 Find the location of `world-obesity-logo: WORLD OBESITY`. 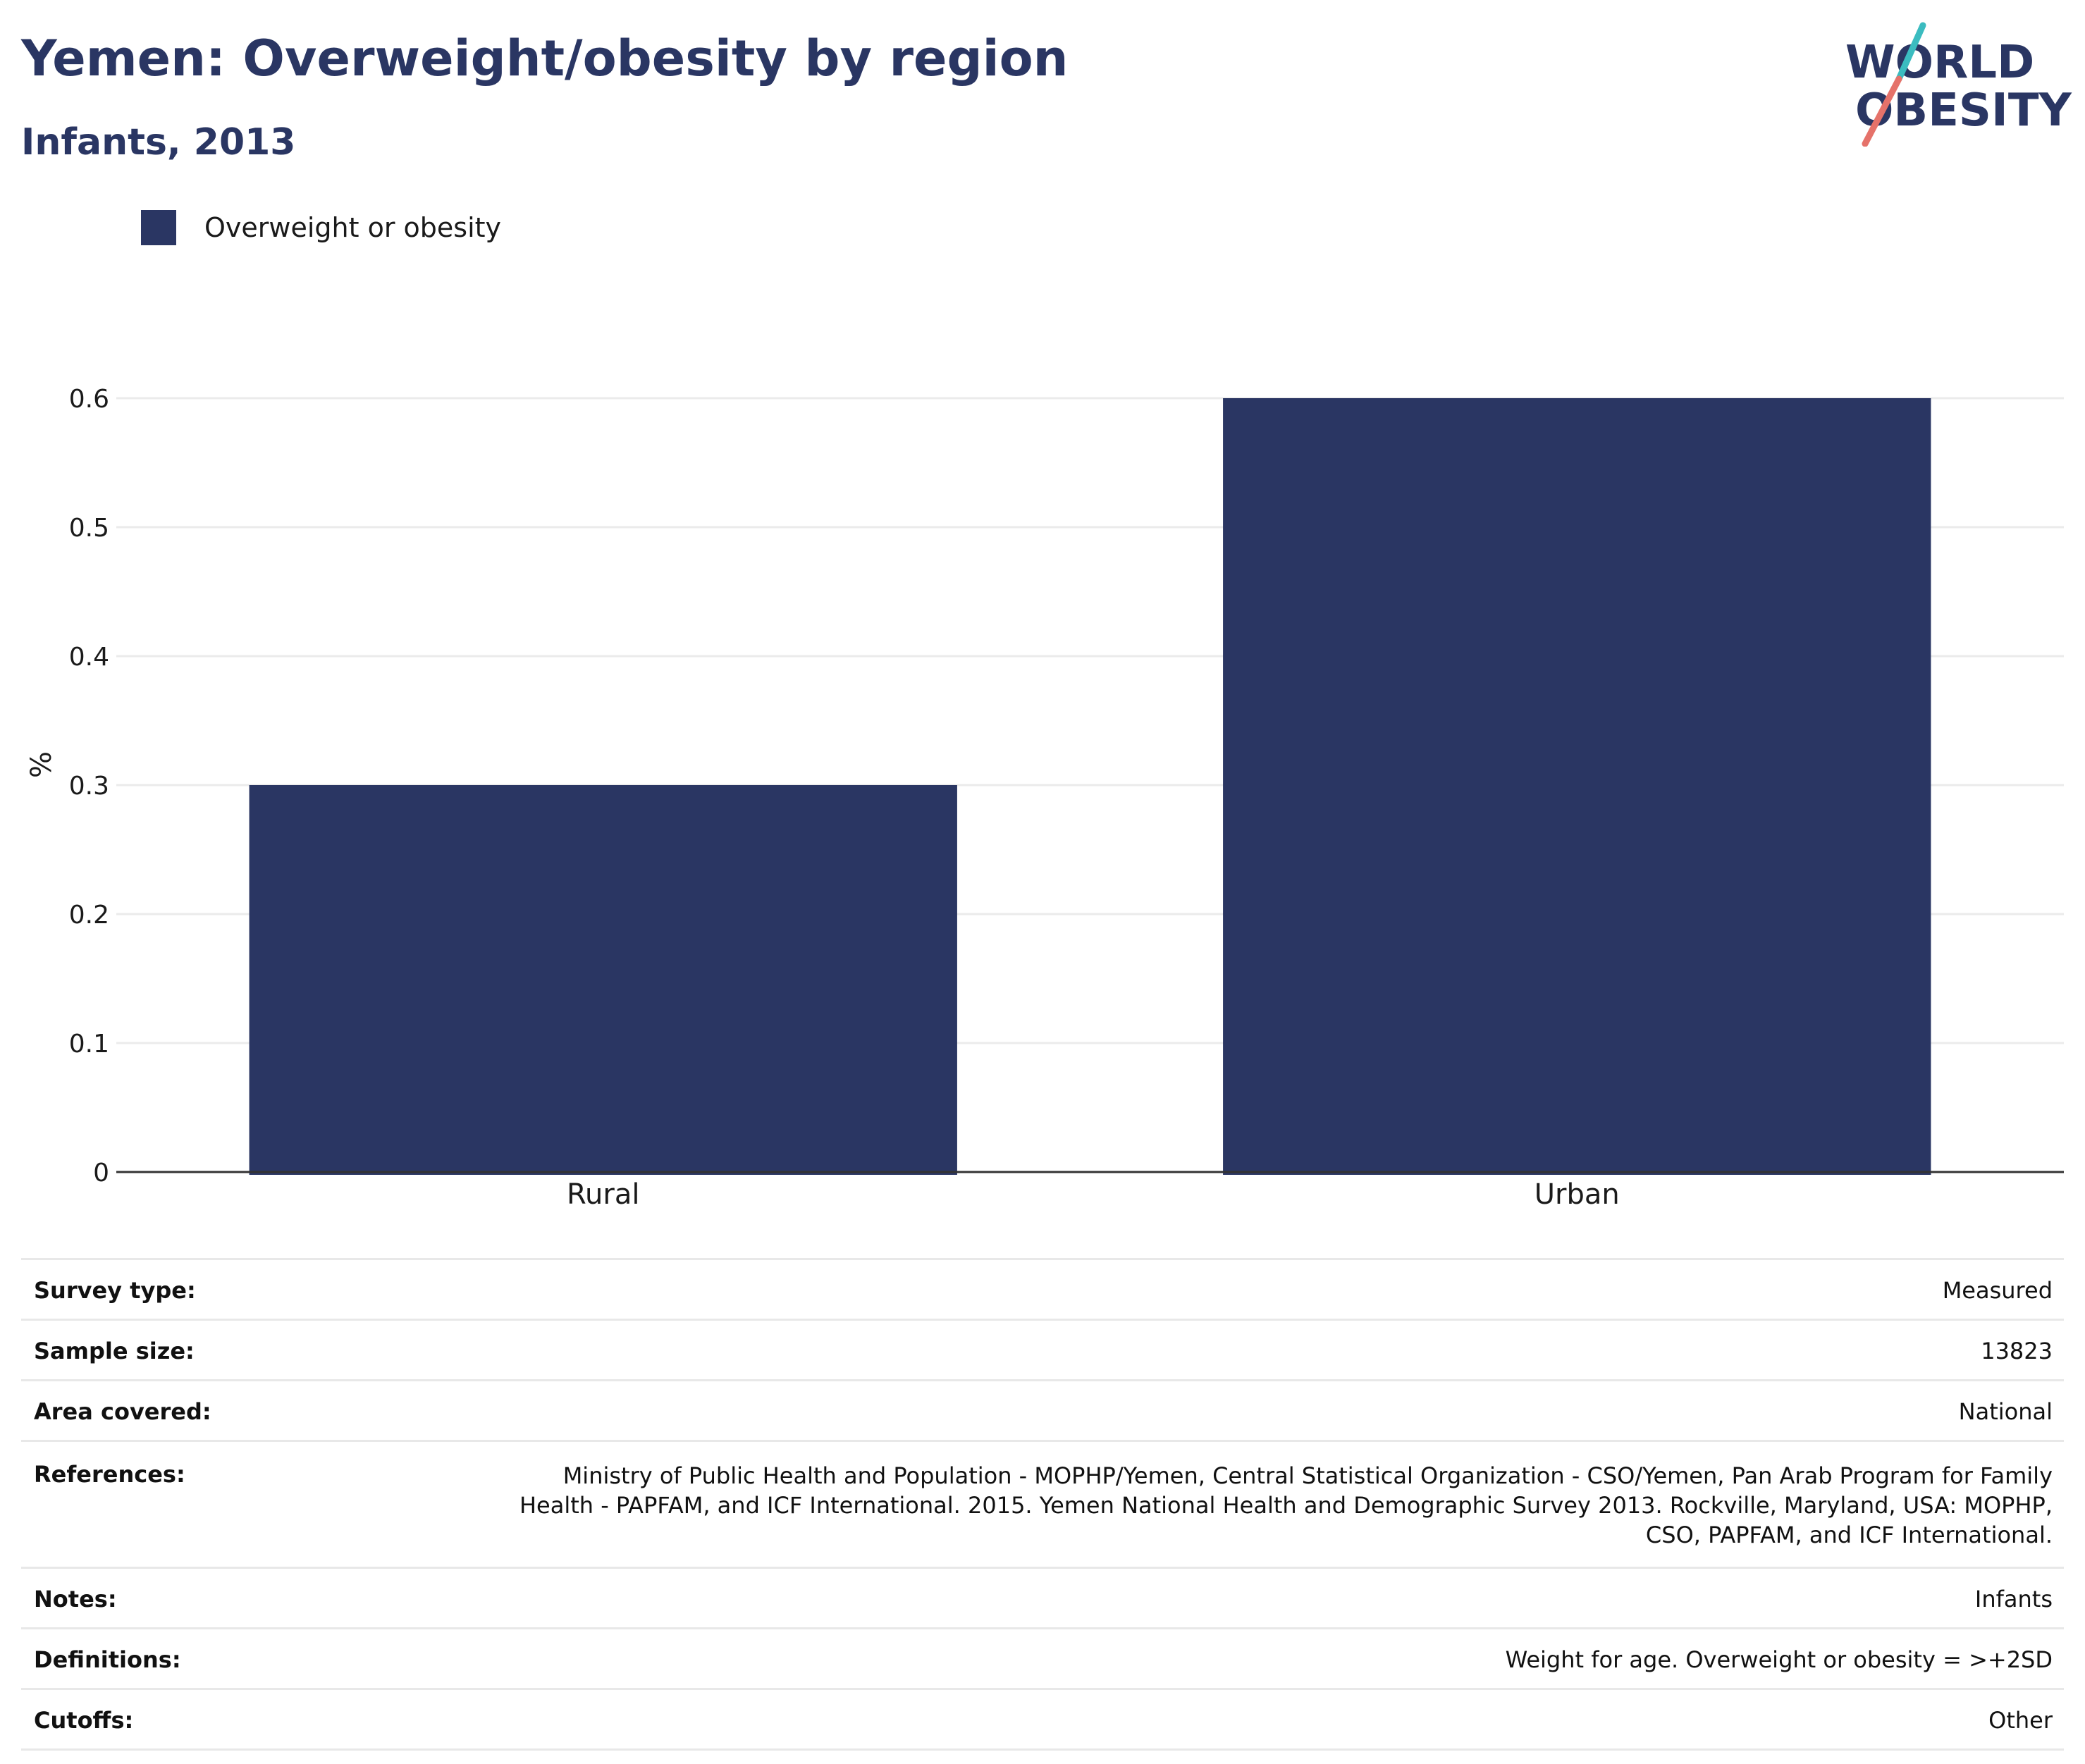

world-obesity-logo: WORLD OBESITY is located at coordinates (1958, 84).